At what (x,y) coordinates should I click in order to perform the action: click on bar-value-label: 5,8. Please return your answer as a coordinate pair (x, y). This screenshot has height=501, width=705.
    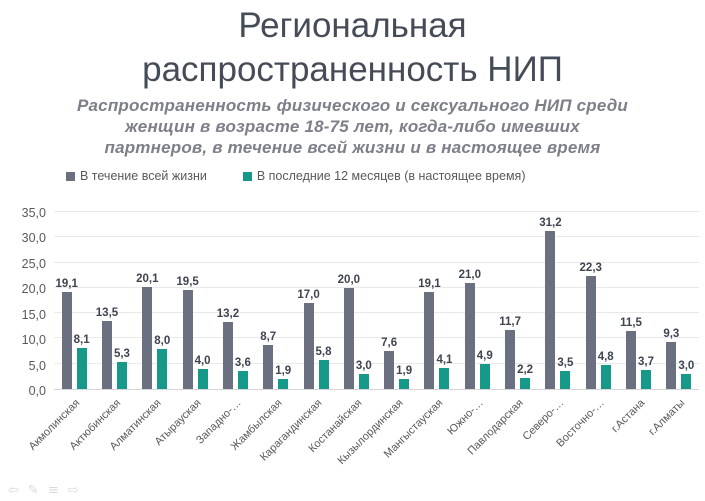
    Looking at the image, I should click on (323, 351).